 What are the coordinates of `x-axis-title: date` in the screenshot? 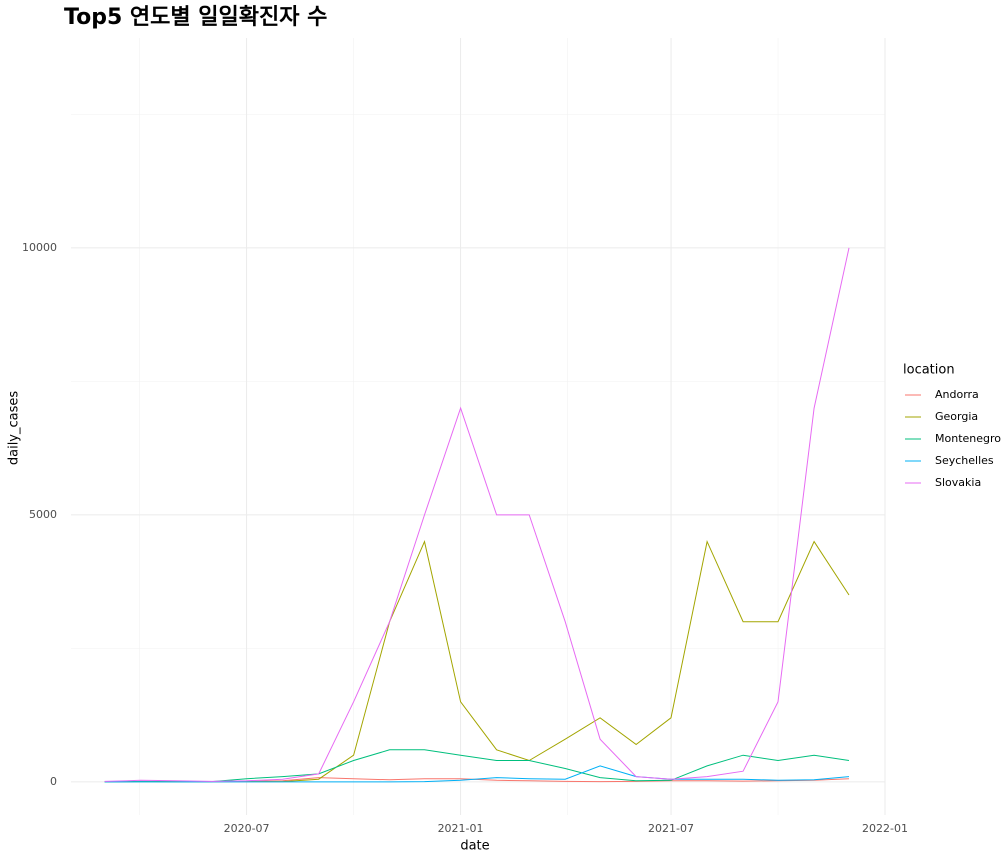 It's located at (474, 846).